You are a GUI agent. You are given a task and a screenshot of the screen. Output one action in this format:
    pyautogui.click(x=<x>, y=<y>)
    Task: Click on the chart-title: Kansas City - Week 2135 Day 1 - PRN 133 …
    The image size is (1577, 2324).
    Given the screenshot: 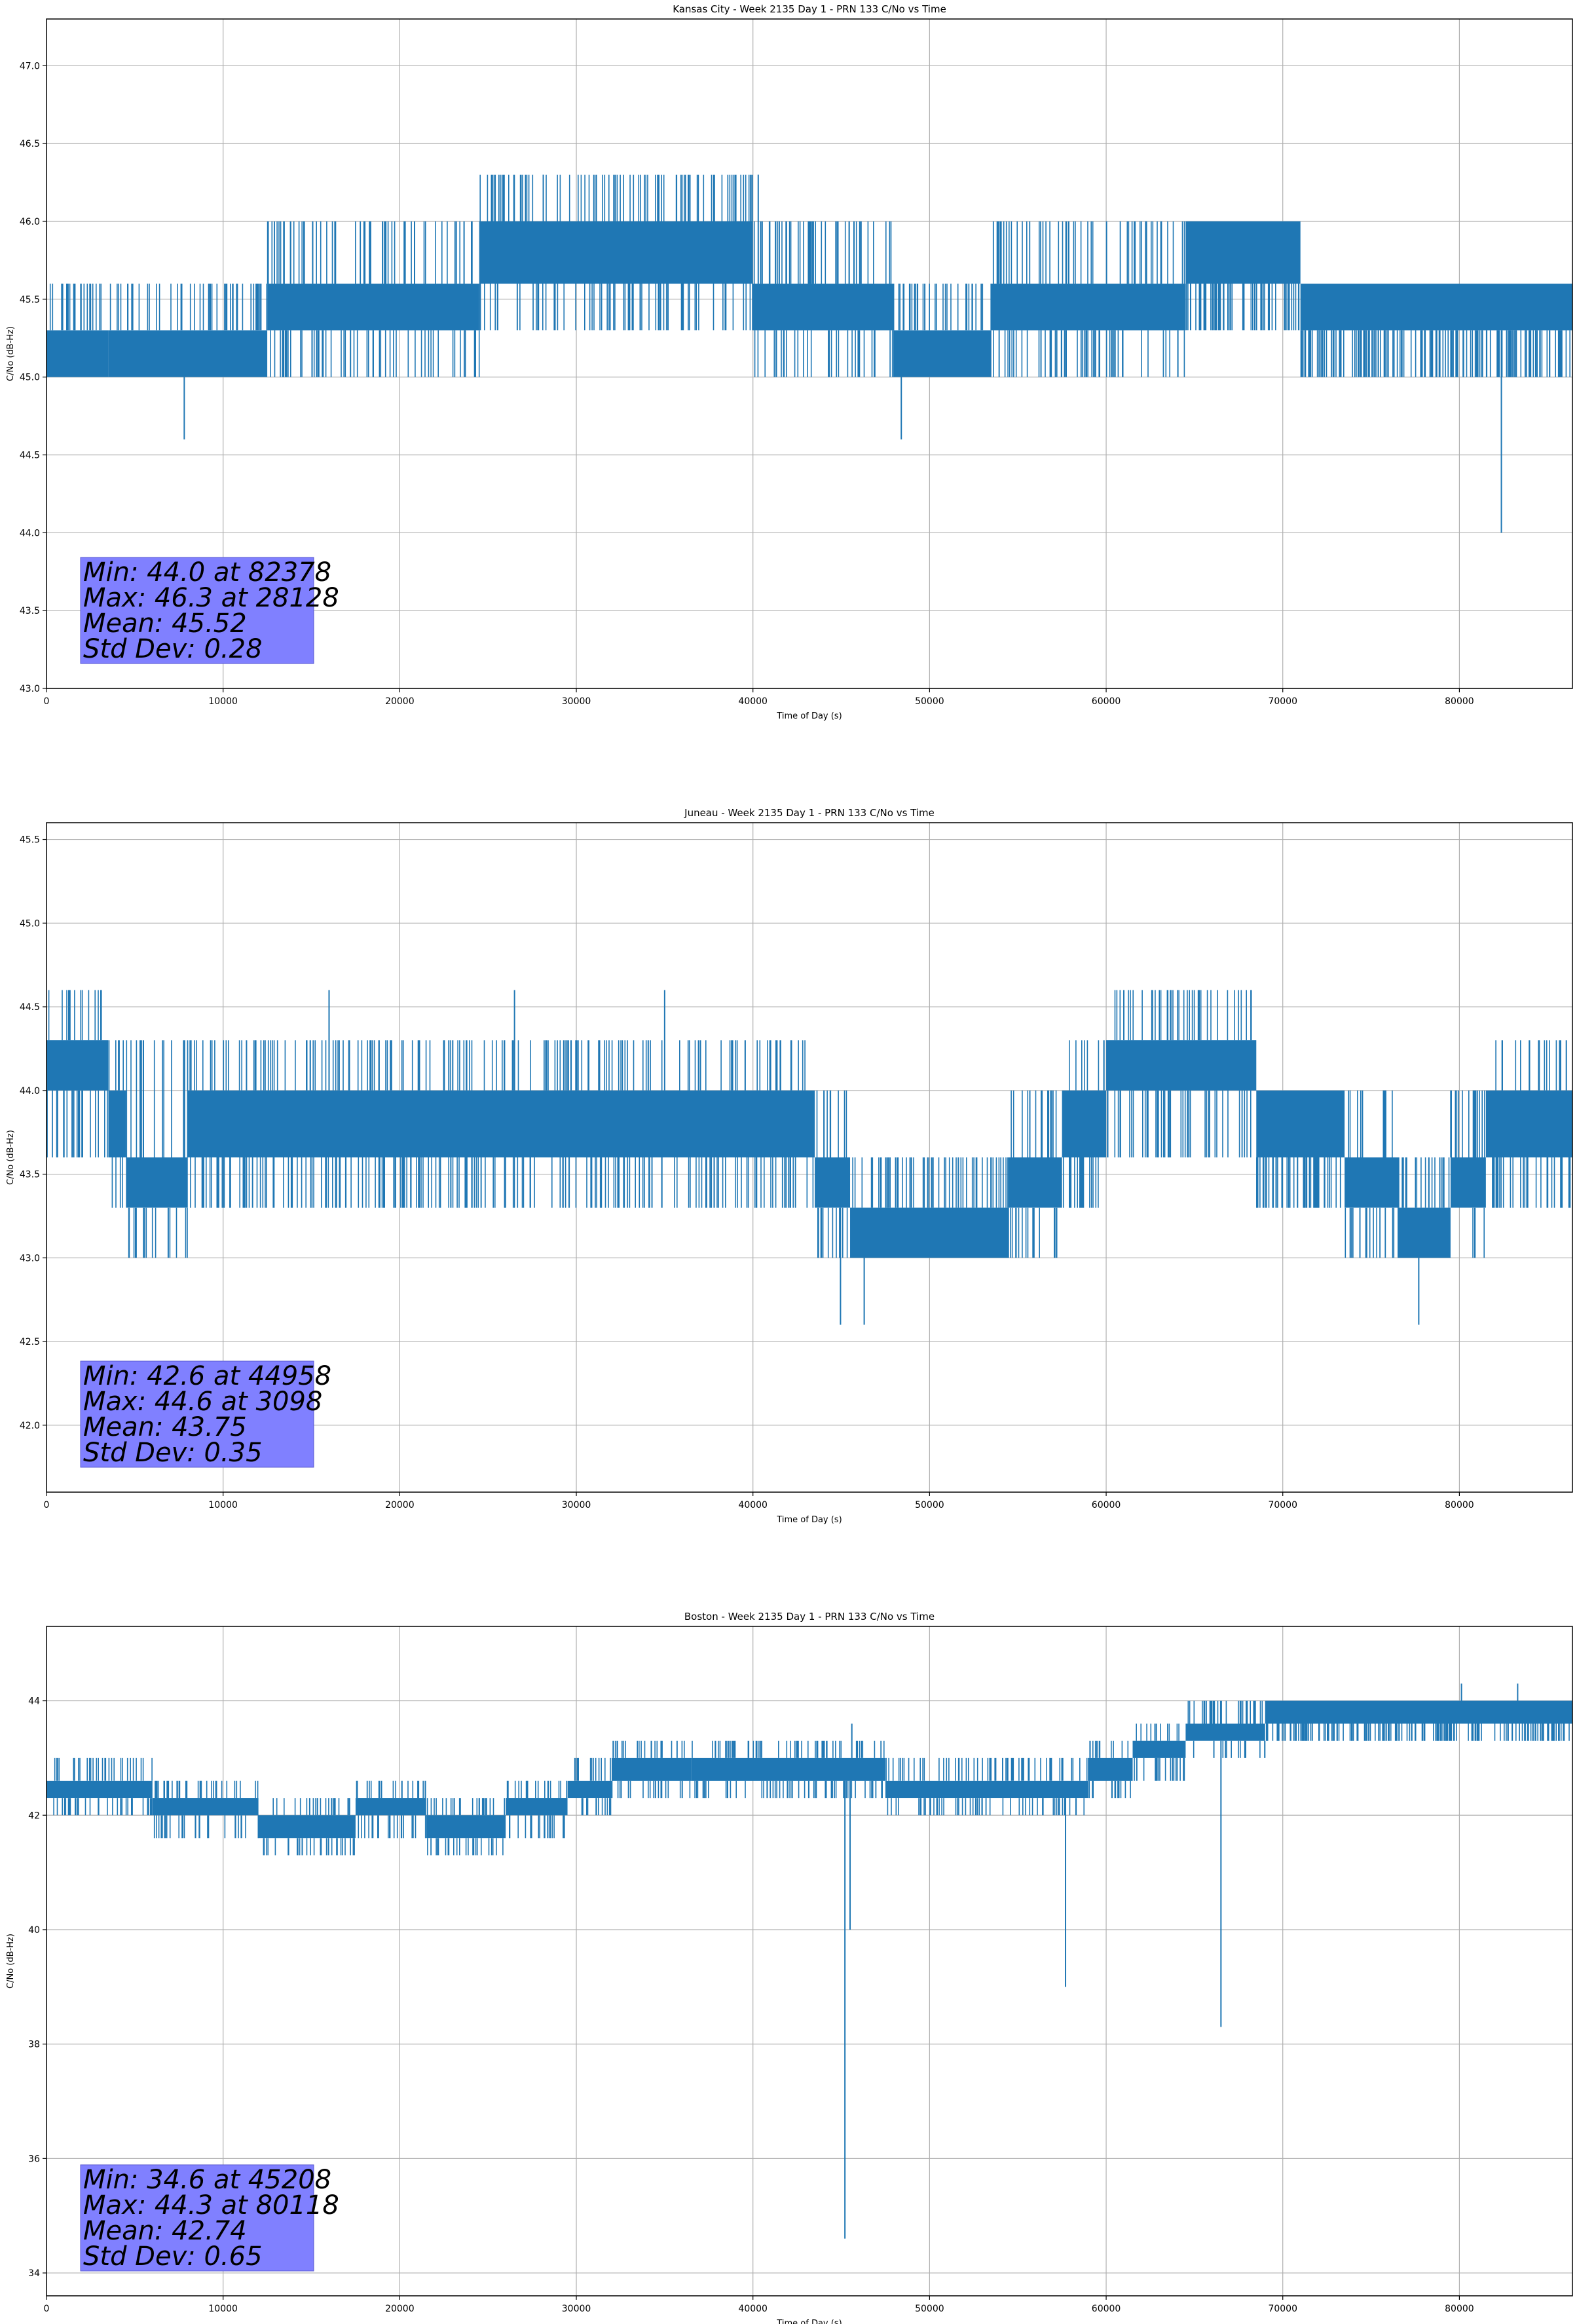 What is the action you would take?
    pyautogui.click(x=809, y=9)
    